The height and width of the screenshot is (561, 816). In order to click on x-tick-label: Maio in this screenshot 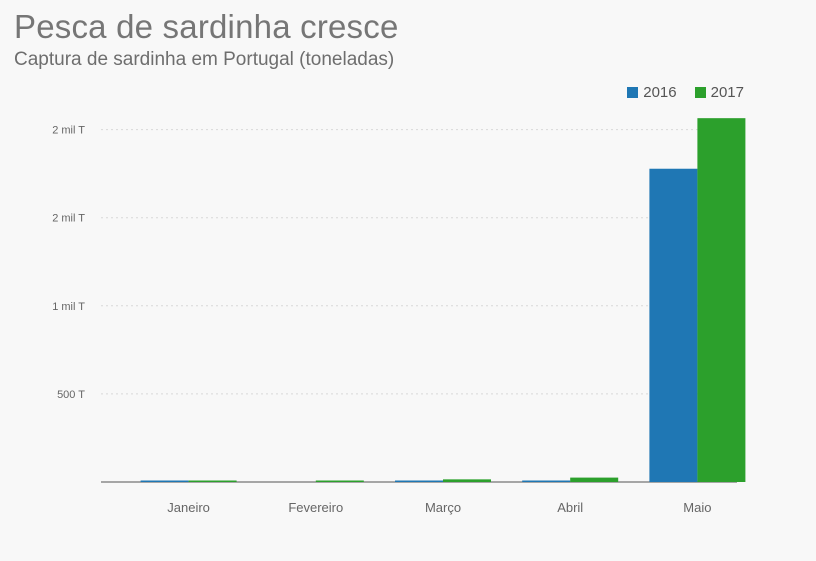, I will do `click(697, 507)`.